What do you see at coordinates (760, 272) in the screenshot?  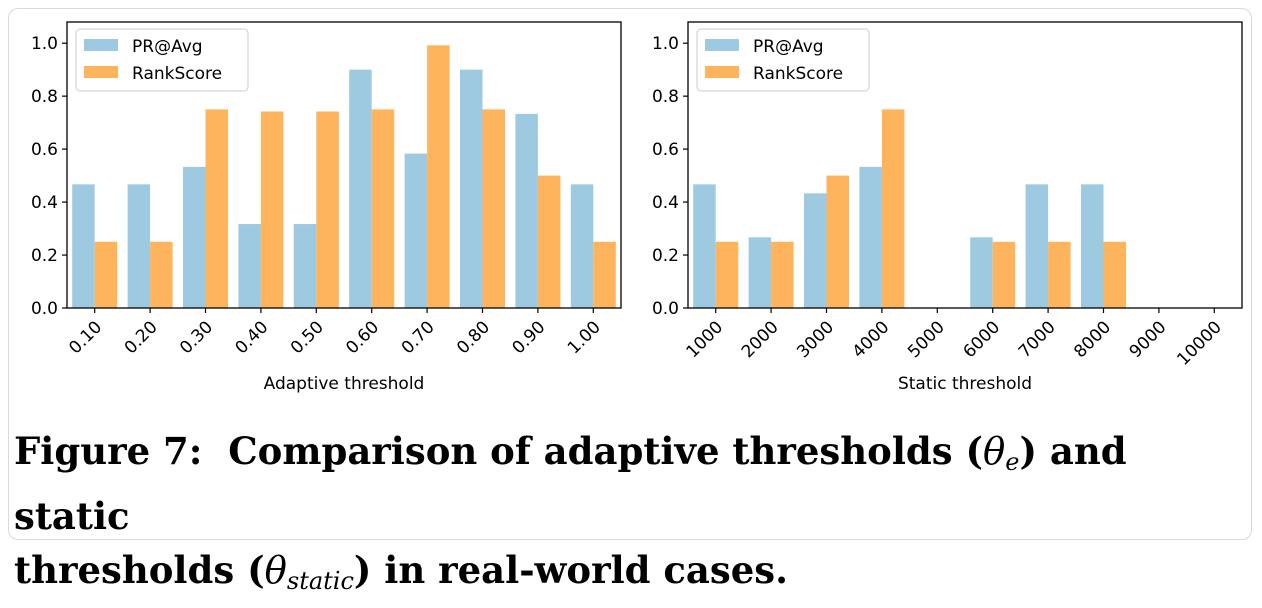 I see `bar-pr-avg-2000` at bounding box center [760, 272].